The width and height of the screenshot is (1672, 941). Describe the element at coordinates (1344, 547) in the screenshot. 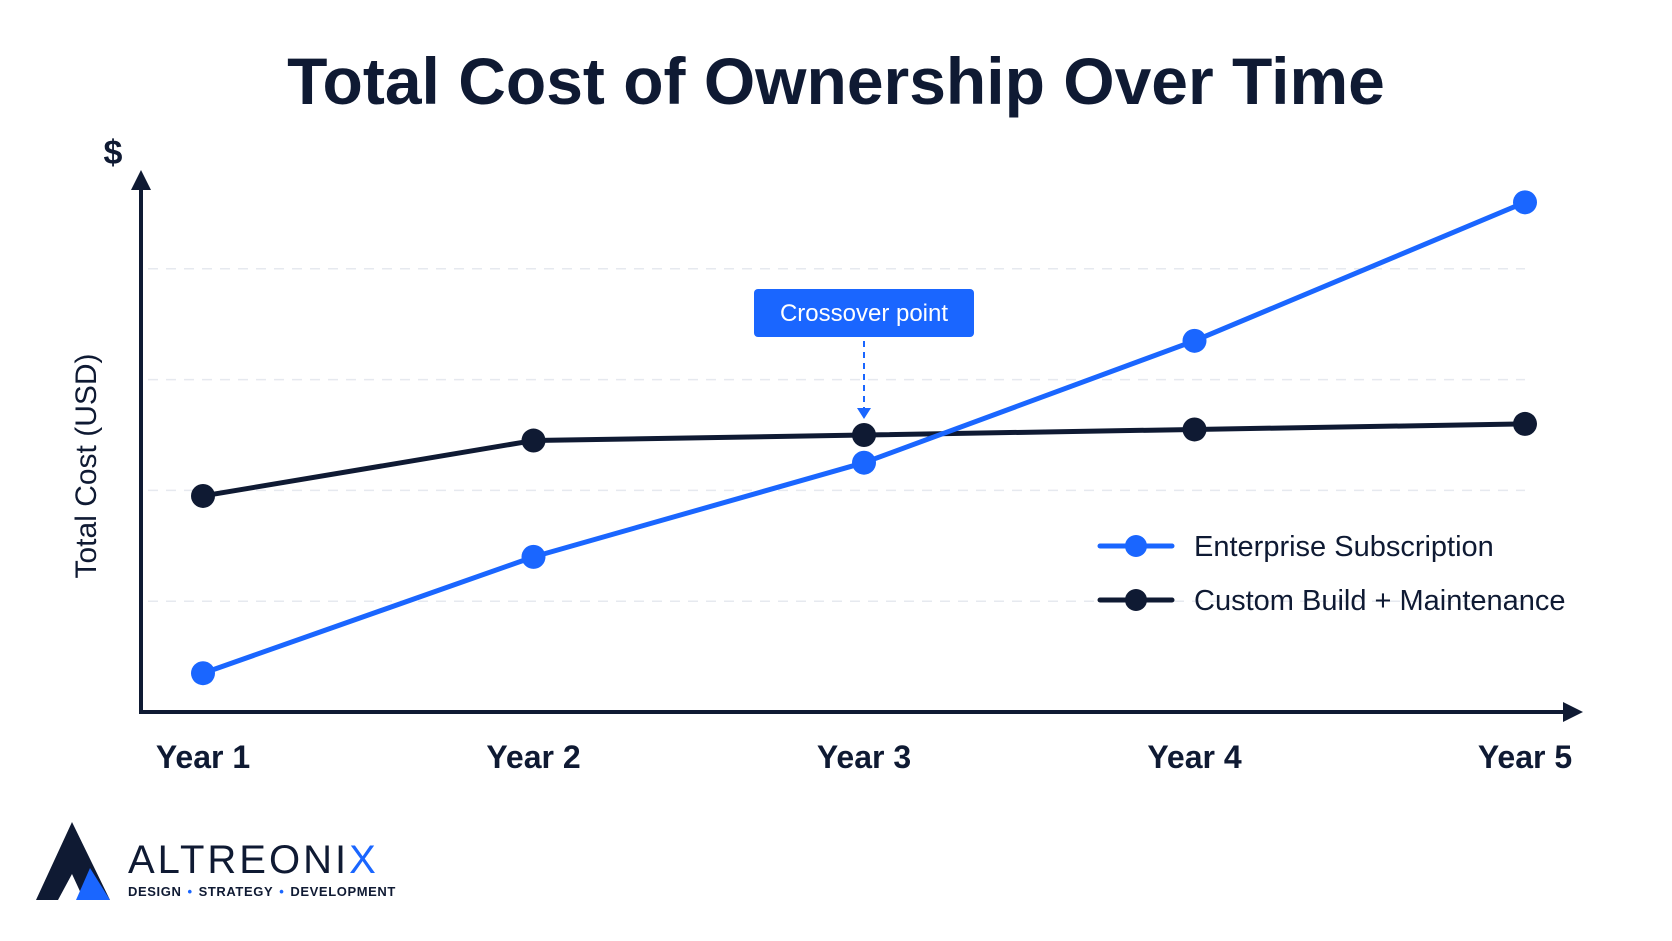

I see `legend-label: Enterprise Subscription` at that location.